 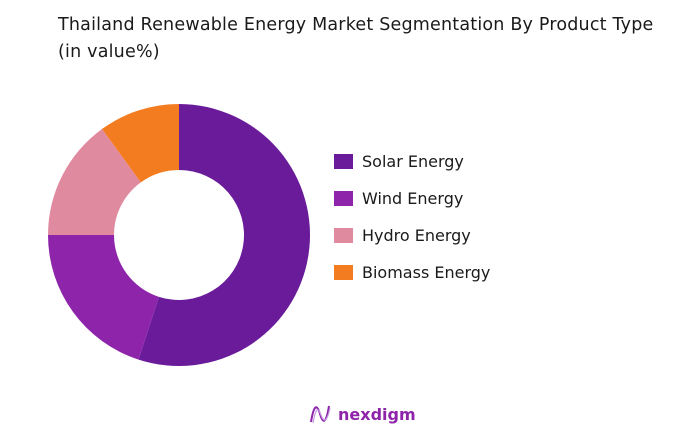 I want to click on legend-label: Solar Energy, so click(x=413, y=161).